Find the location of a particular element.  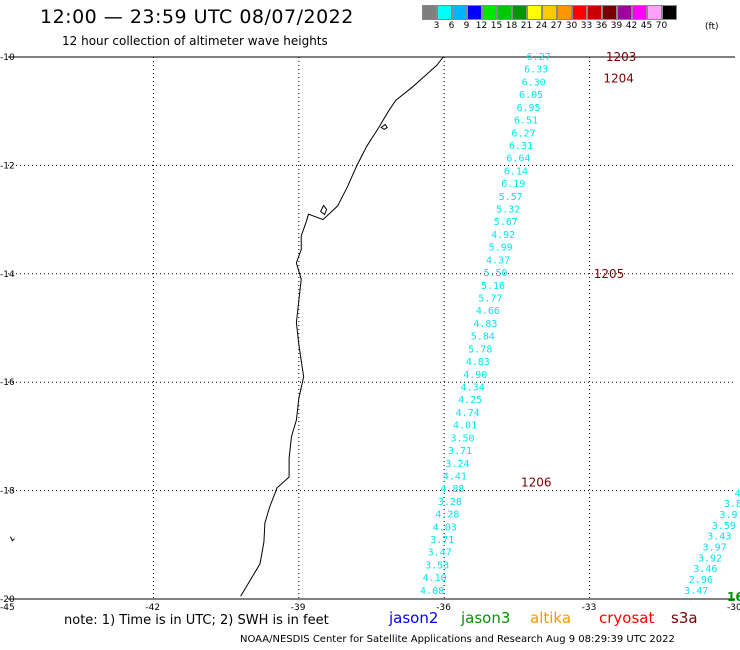

lat-tick-label: -12 is located at coordinates (7, 166).